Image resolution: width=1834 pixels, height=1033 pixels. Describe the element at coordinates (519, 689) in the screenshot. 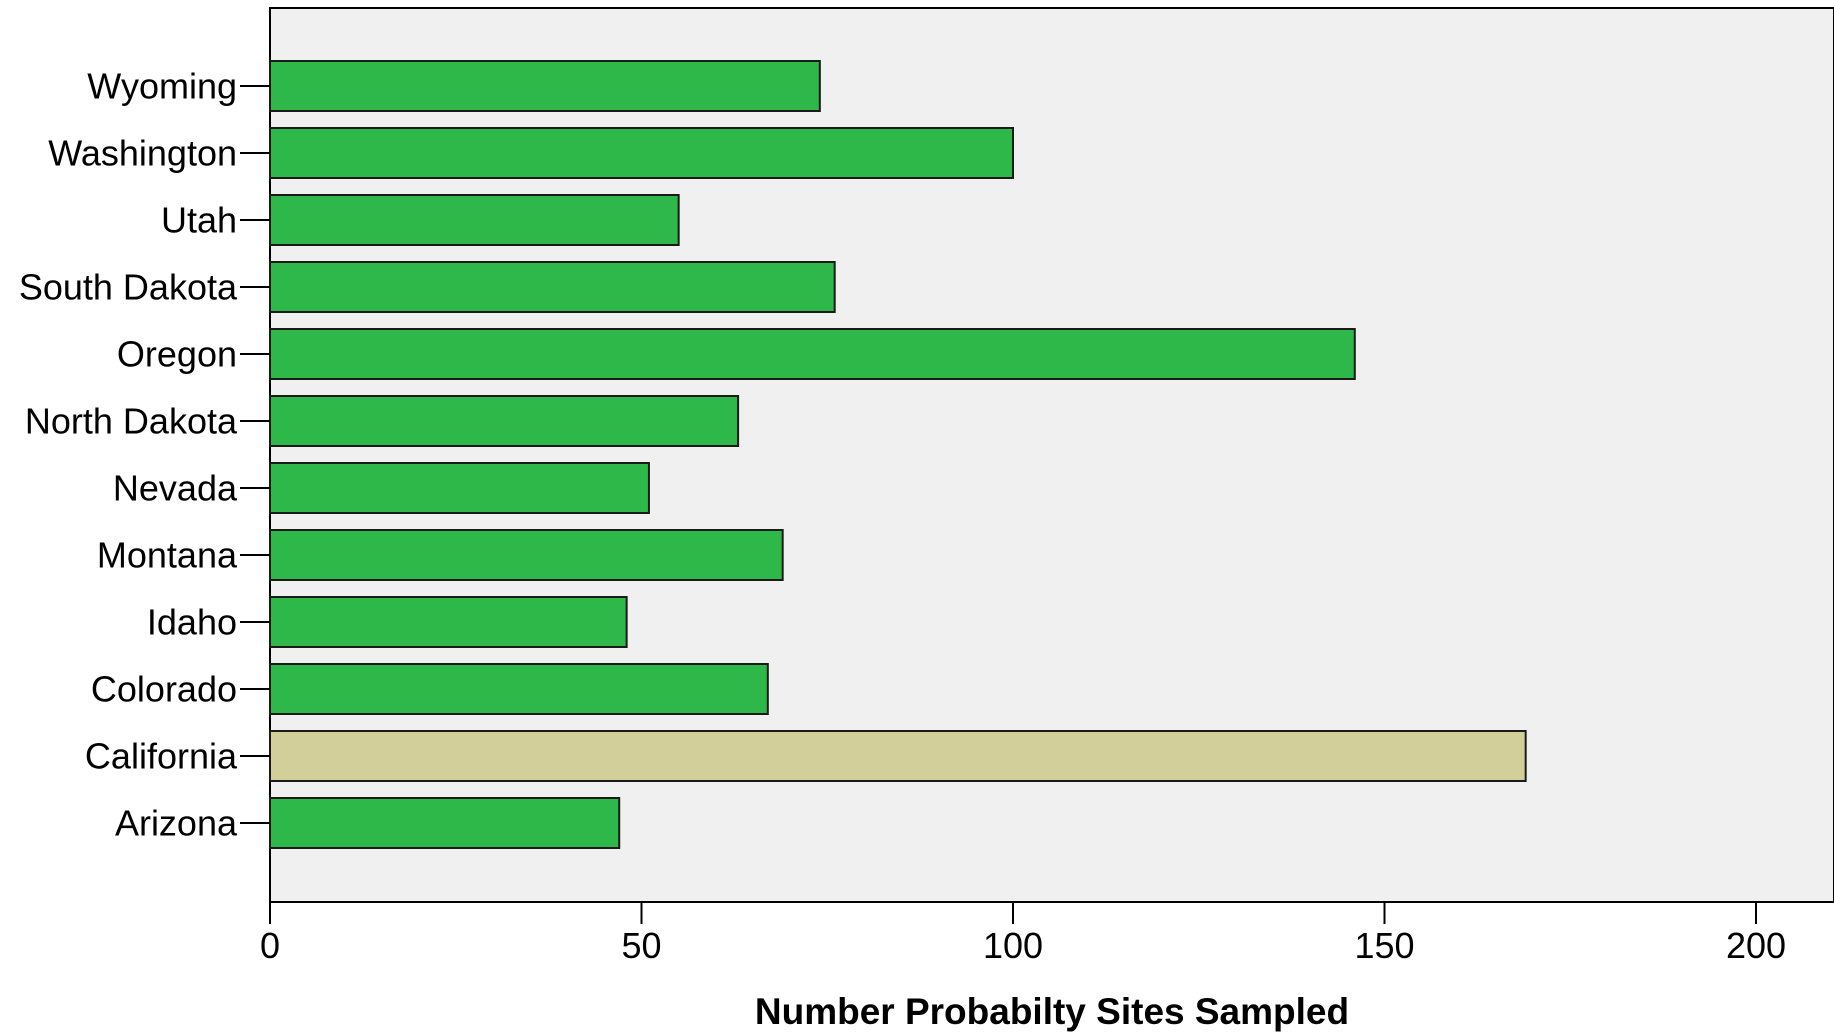

I see `bar-colorado` at that location.